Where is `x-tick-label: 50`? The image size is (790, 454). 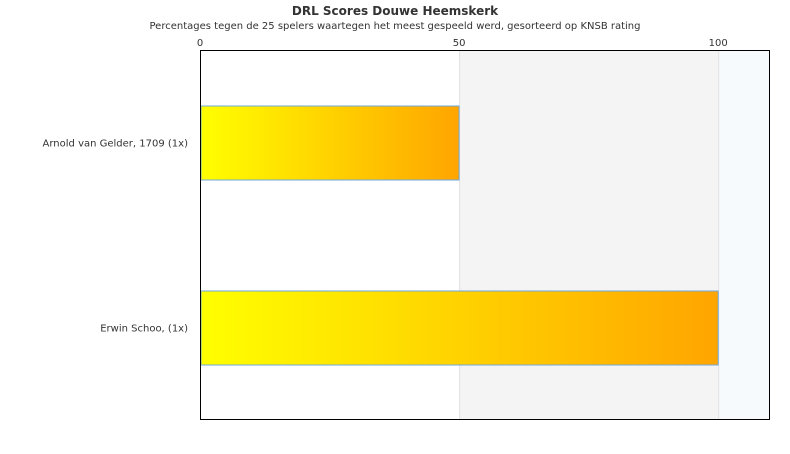 x-tick-label: 50 is located at coordinates (459, 43).